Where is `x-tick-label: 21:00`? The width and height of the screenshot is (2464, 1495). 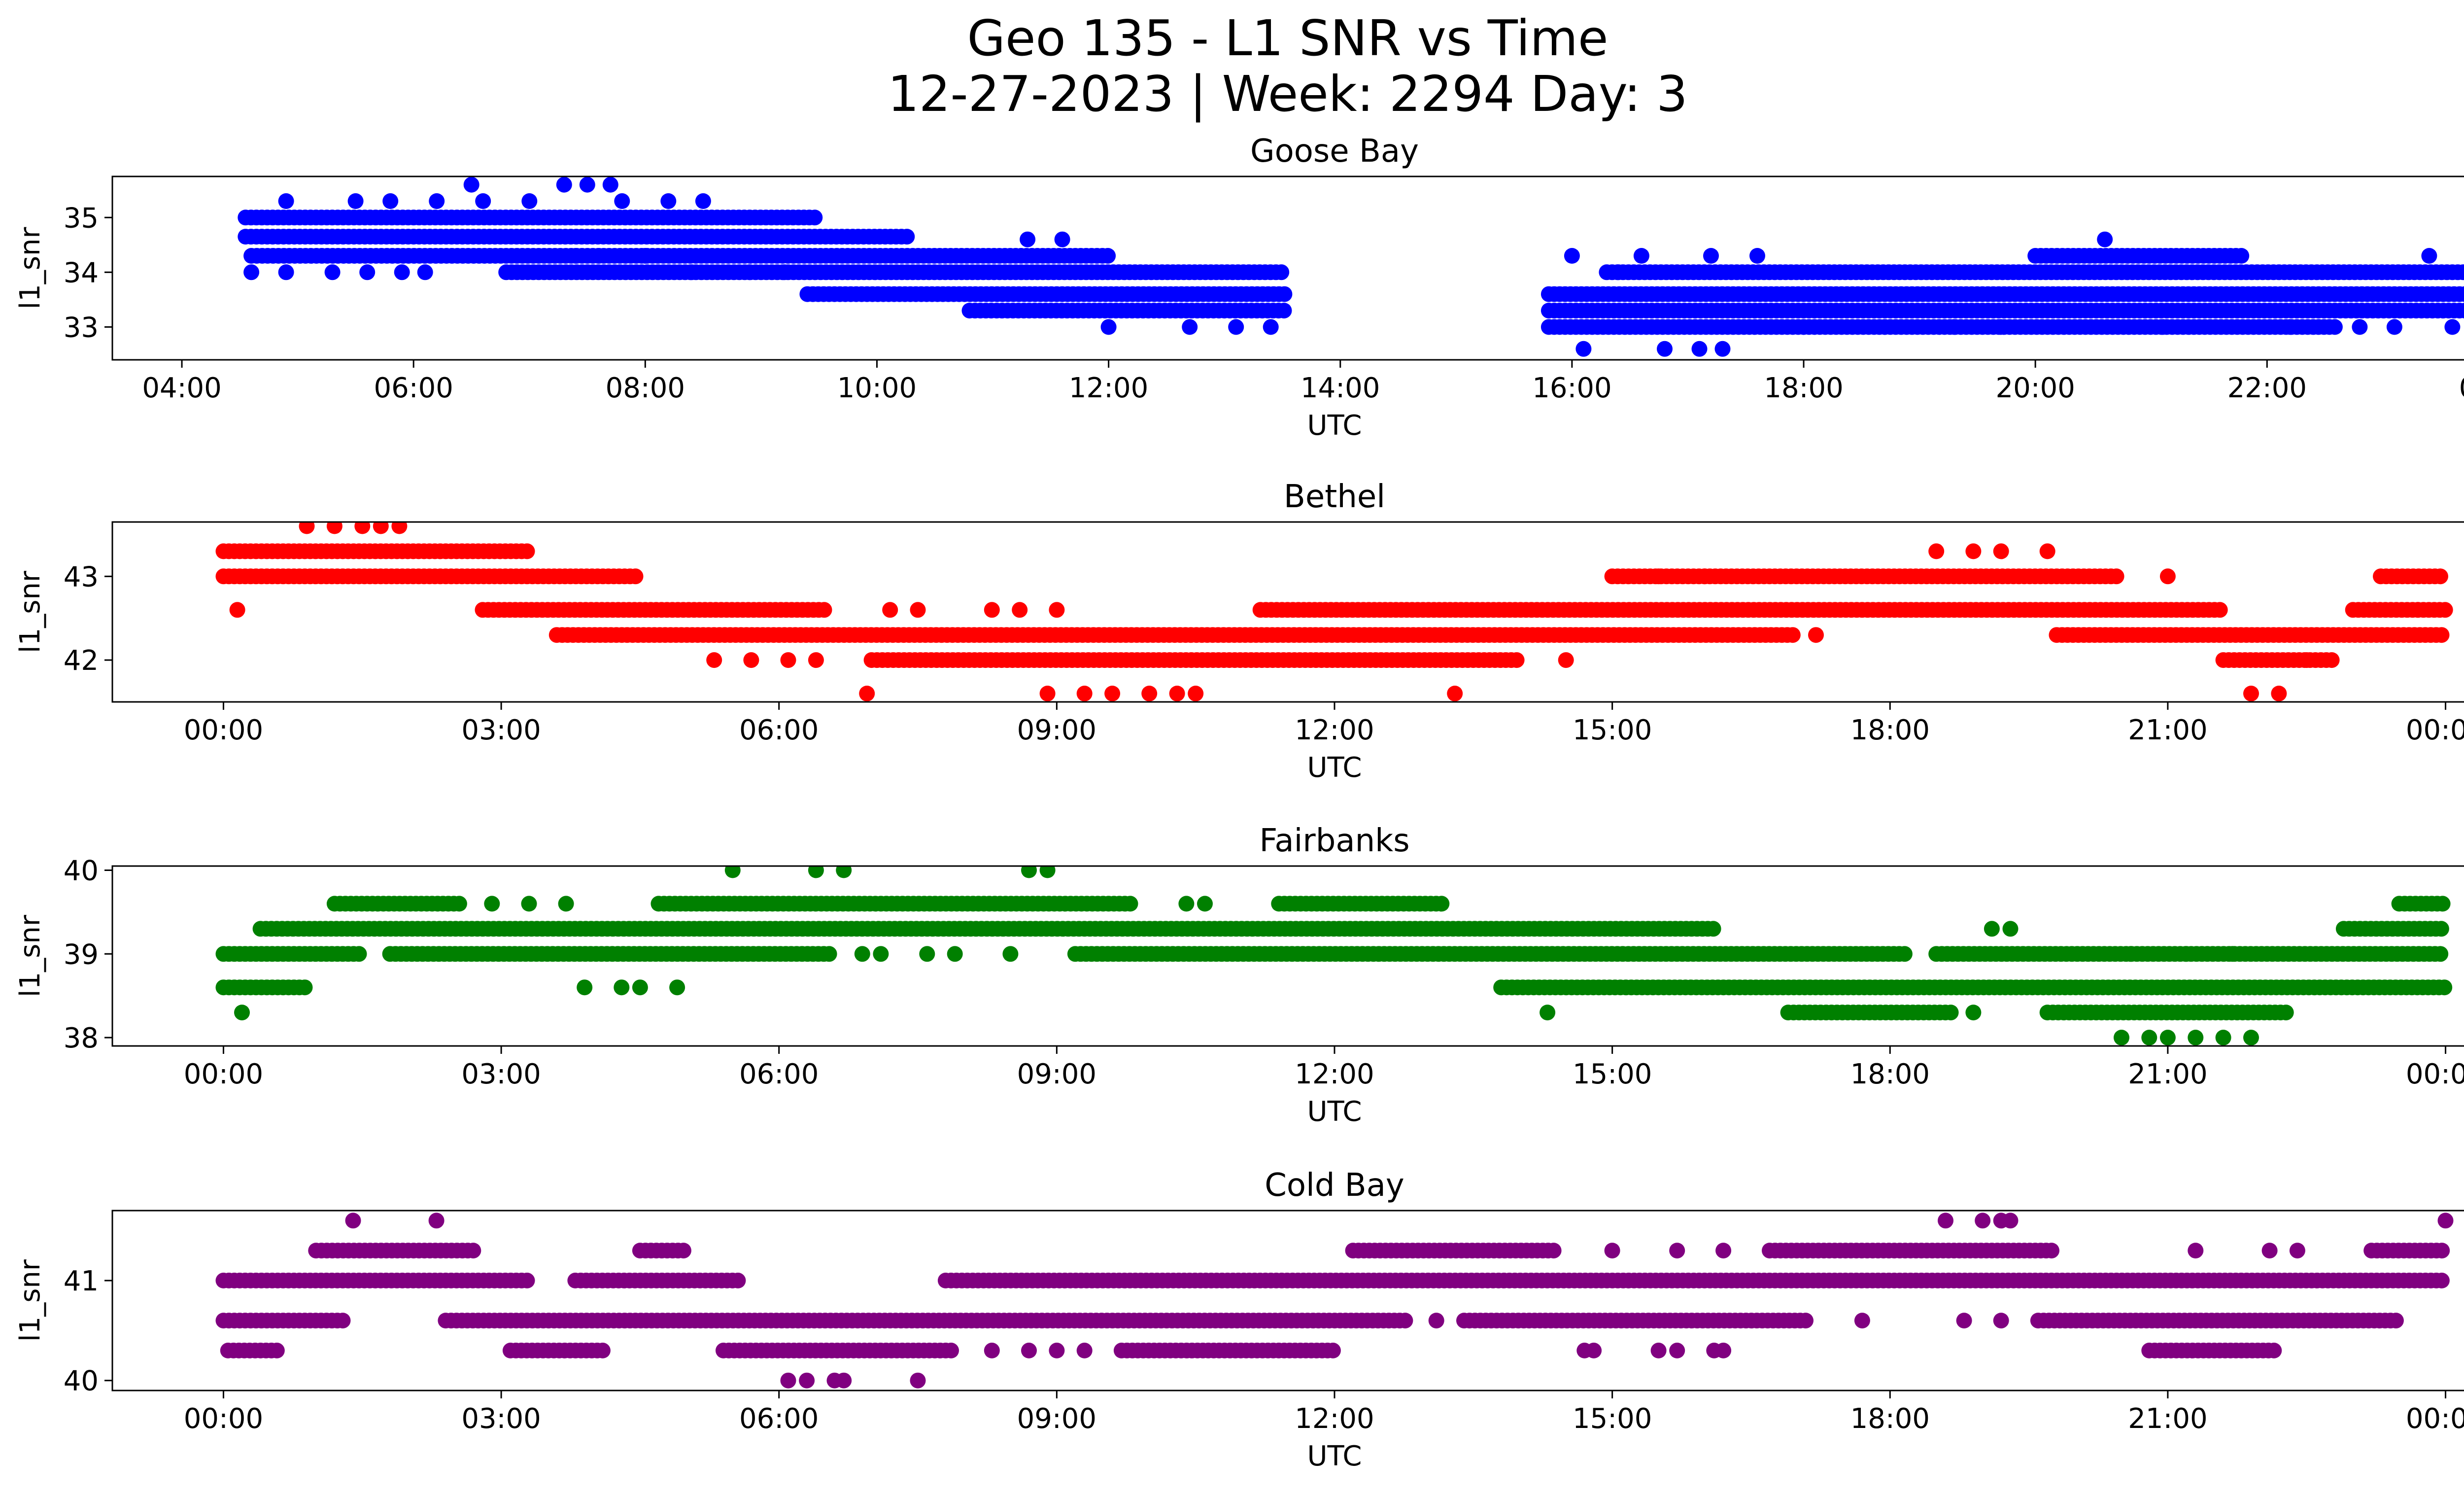
x-tick-label: 21:00 is located at coordinates (2167, 1419).